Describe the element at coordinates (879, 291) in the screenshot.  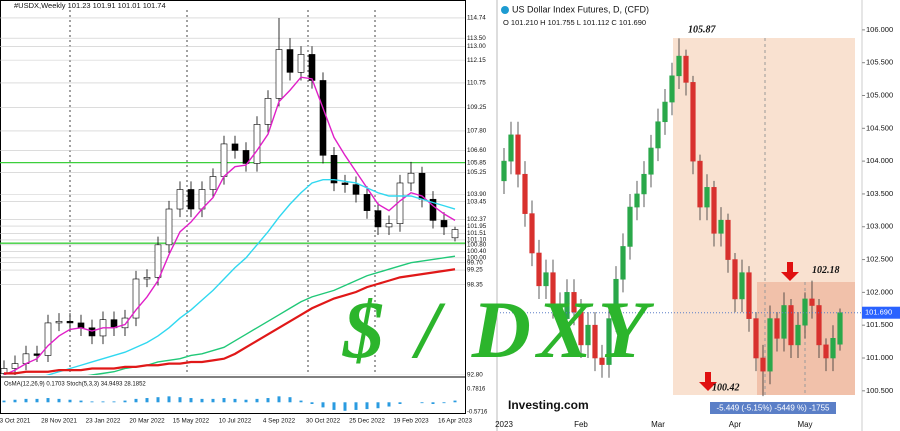
I see `y-tick-label: 102.000` at that location.